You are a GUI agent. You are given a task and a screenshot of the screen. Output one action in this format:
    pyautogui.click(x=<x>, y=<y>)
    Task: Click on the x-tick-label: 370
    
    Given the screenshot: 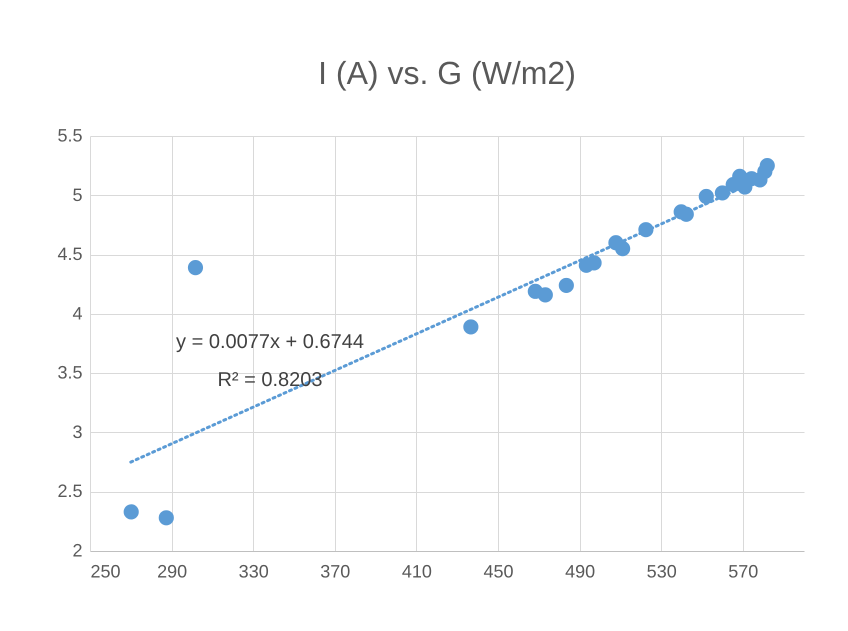 What is the action you would take?
    pyautogui.click(x=335, y=572)
    